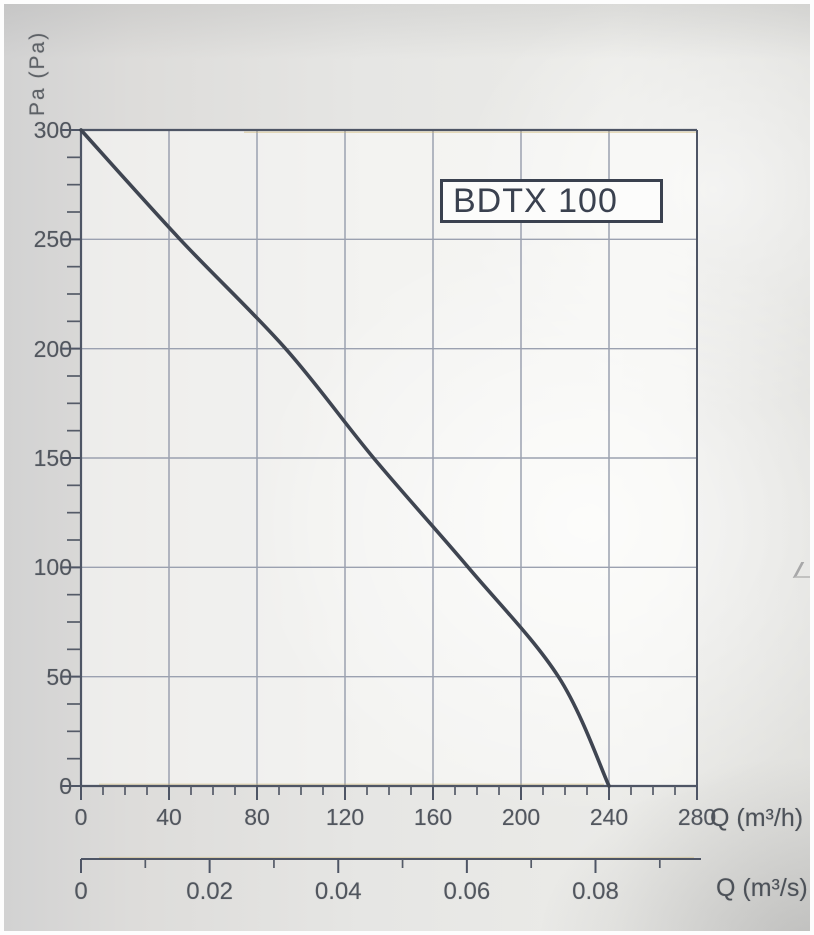  Describe the element at coordinates (37, 73) in the screenshot. I see `y-axis-label: Pa (Pa)` at that location.